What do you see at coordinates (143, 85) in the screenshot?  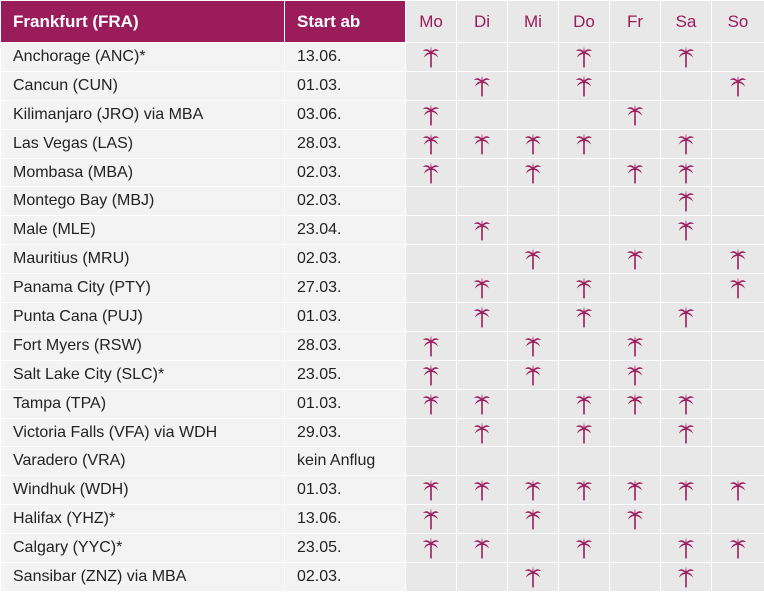 I see `destination-cell: Cancun (CUN)` at bounding box center [143, 85].